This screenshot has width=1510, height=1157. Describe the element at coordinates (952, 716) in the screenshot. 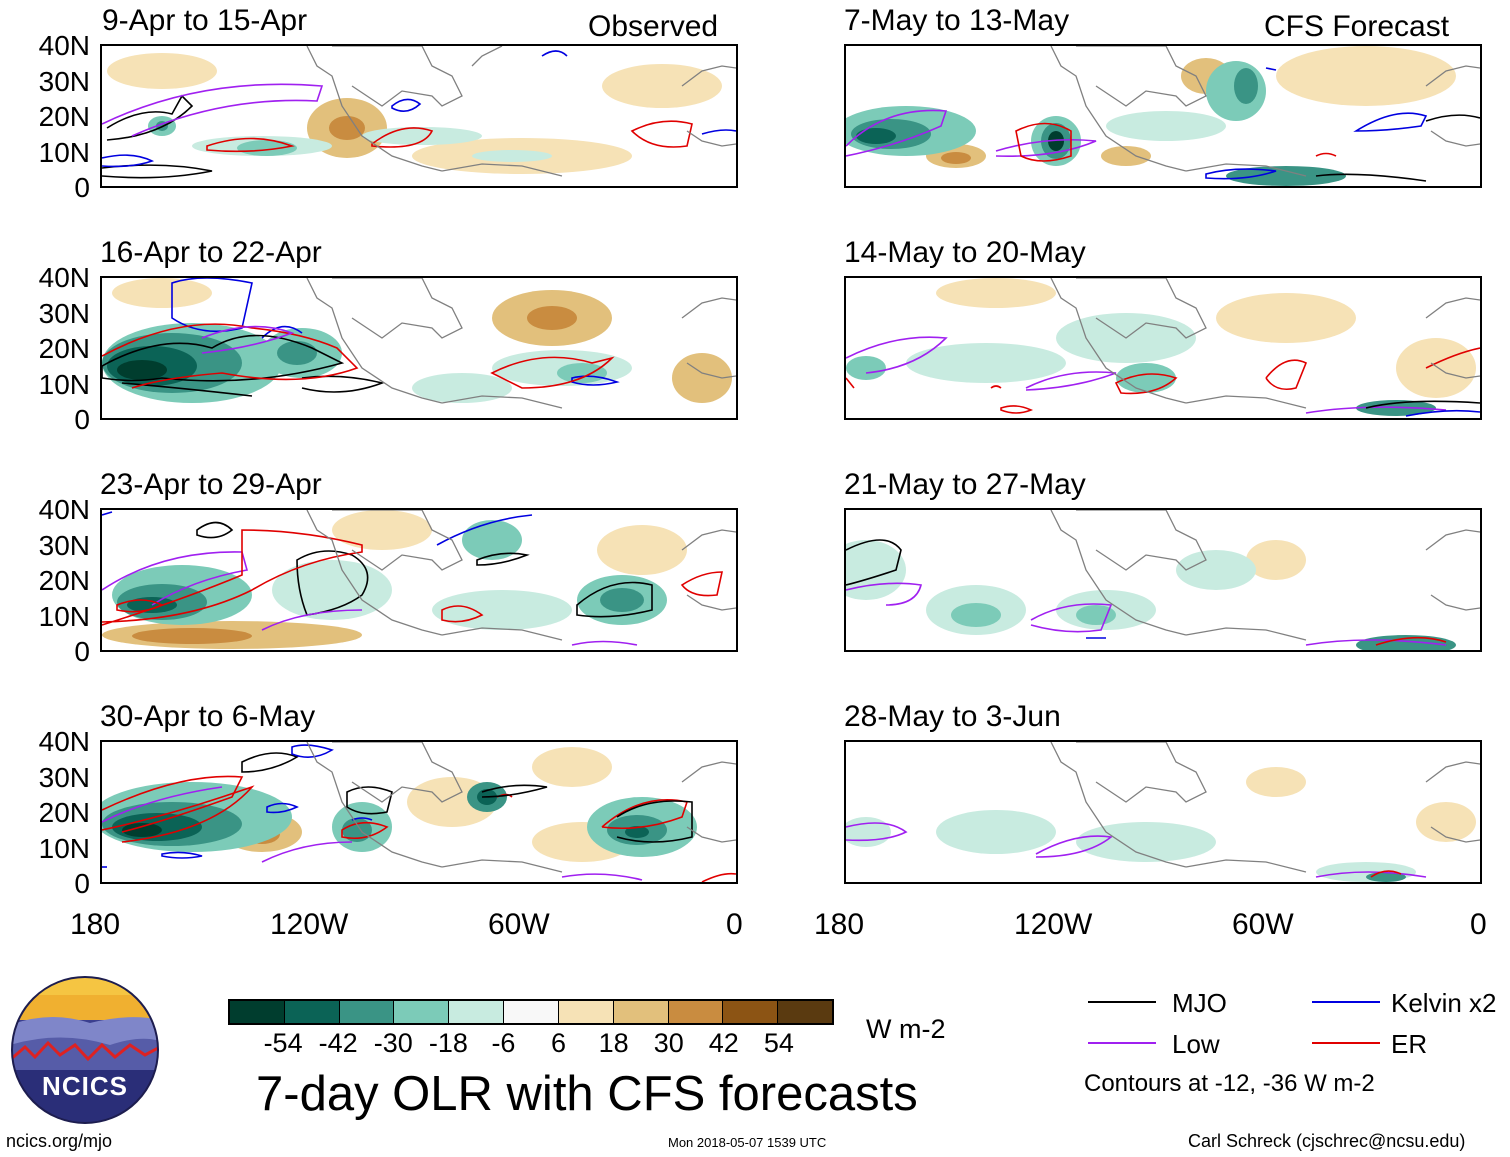

I see `panel-title: 28-May to 3-Jun` at that location.